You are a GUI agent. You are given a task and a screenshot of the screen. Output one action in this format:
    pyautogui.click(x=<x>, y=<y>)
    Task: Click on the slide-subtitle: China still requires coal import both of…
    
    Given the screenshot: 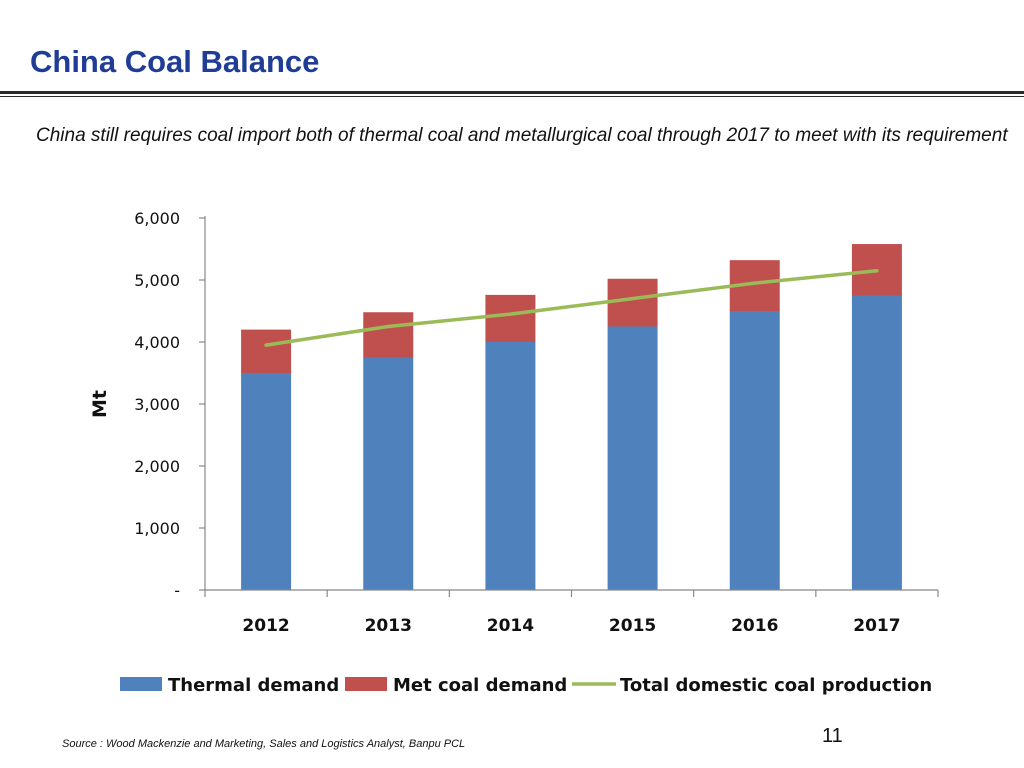 What is the action you would take?
    pyautogui.click(x=522, y=135)
    